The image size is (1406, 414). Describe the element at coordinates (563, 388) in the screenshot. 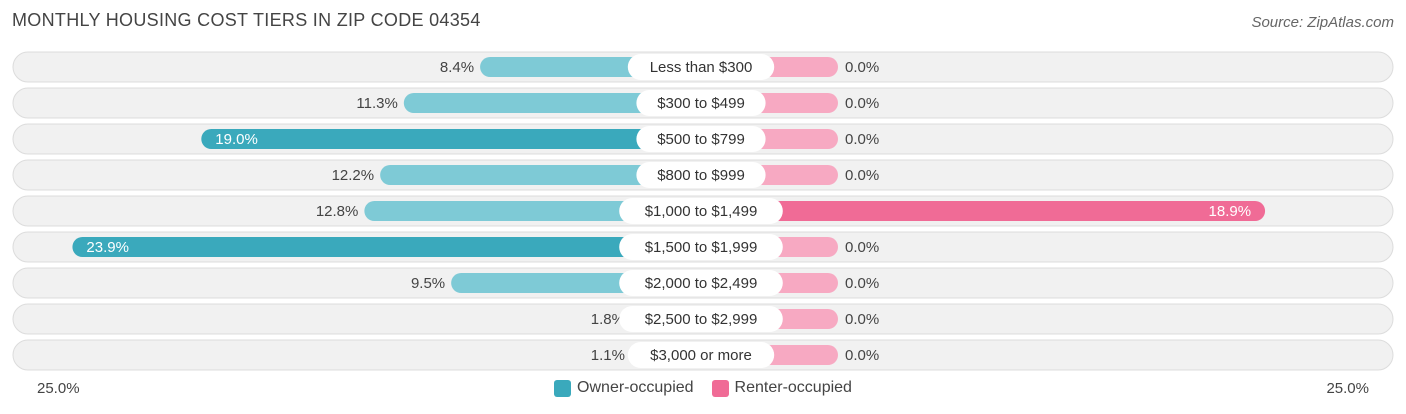

I see `legend-owner-swatch` at that location.